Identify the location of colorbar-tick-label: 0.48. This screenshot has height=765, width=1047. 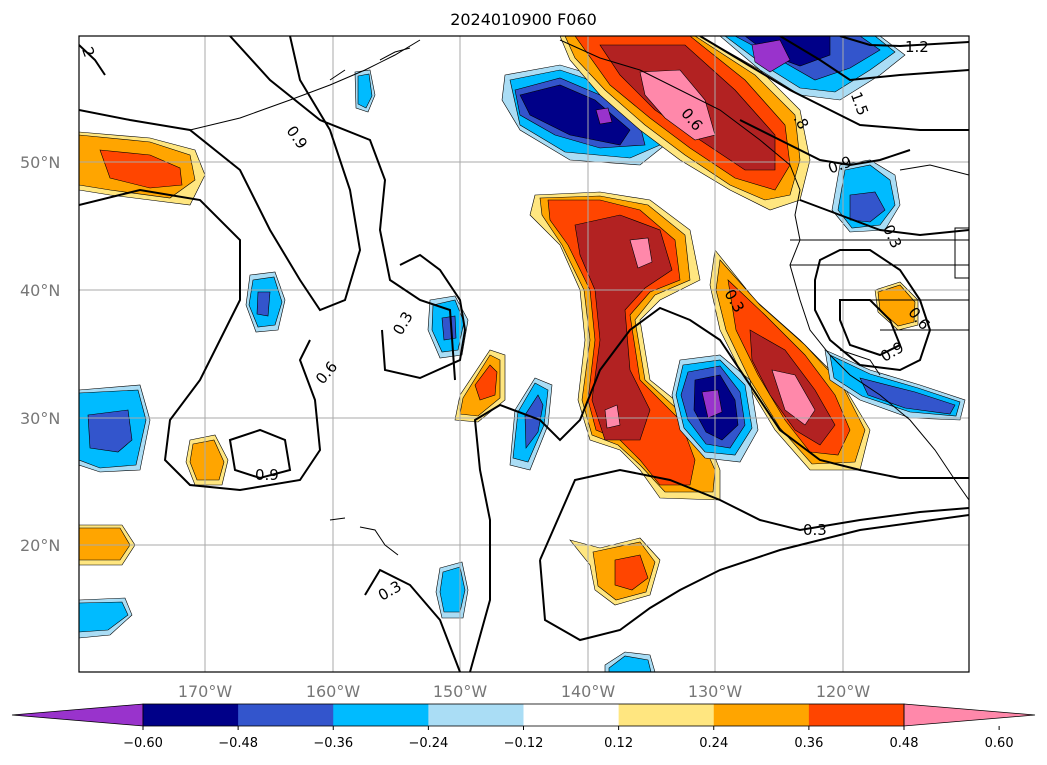
(904, 743).